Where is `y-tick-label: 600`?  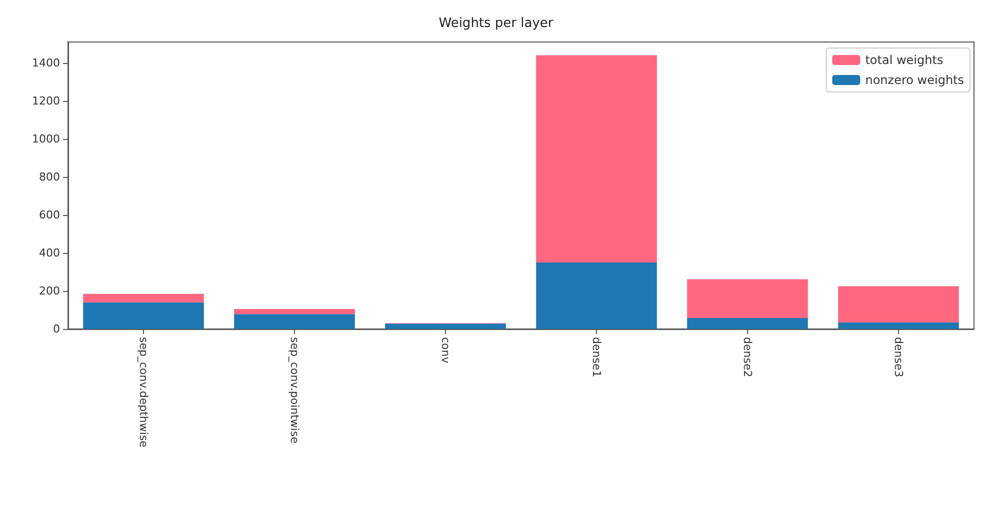 y-tick-label: 600 is located at coordinates (49, 215).